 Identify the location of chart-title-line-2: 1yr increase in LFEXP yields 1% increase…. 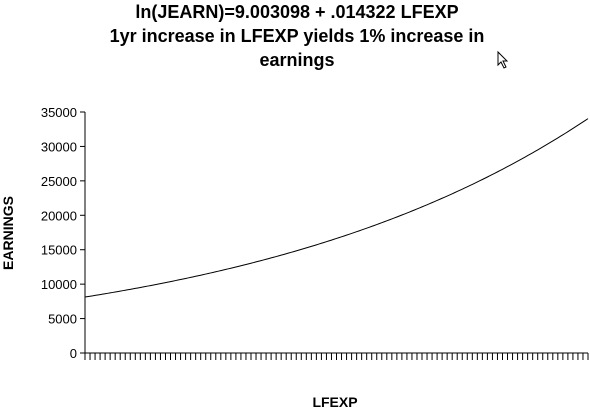
(297, 36).